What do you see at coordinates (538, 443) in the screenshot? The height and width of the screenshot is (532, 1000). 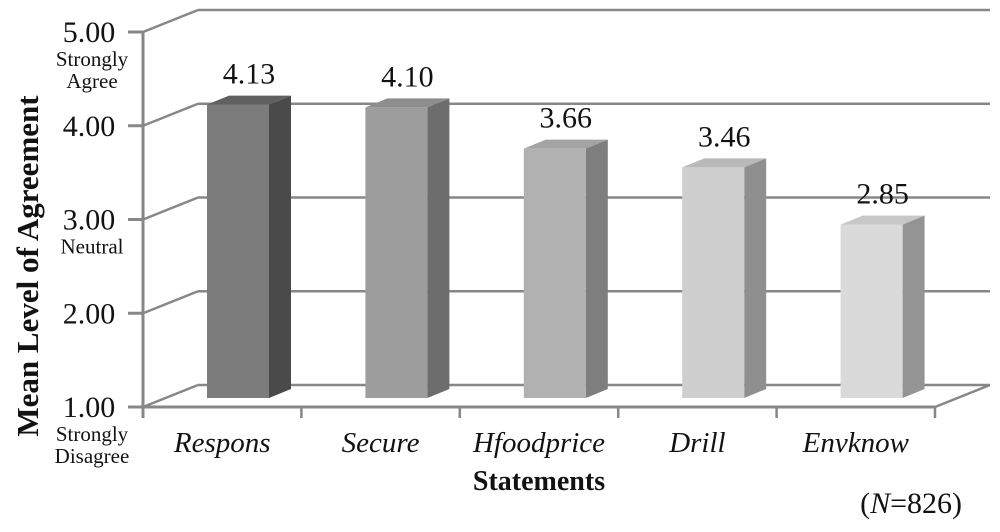 I see `x-category-label: Hfoodprice` at bounding box center [538, 443].